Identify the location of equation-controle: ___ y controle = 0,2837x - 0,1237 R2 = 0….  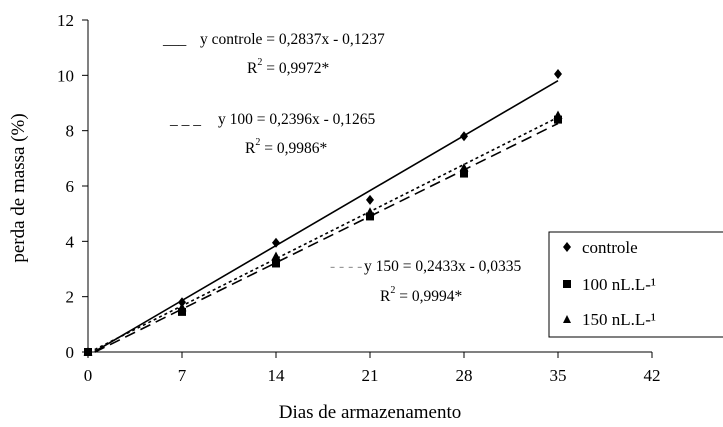
(273, 54).